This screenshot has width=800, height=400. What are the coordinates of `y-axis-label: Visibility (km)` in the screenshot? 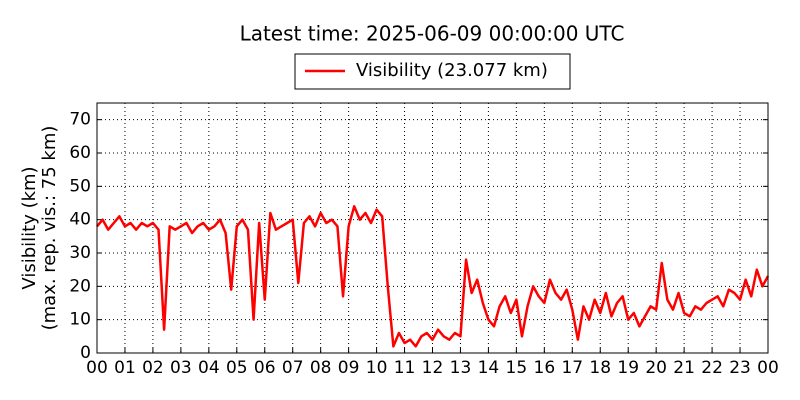 It's located at (29, 227).